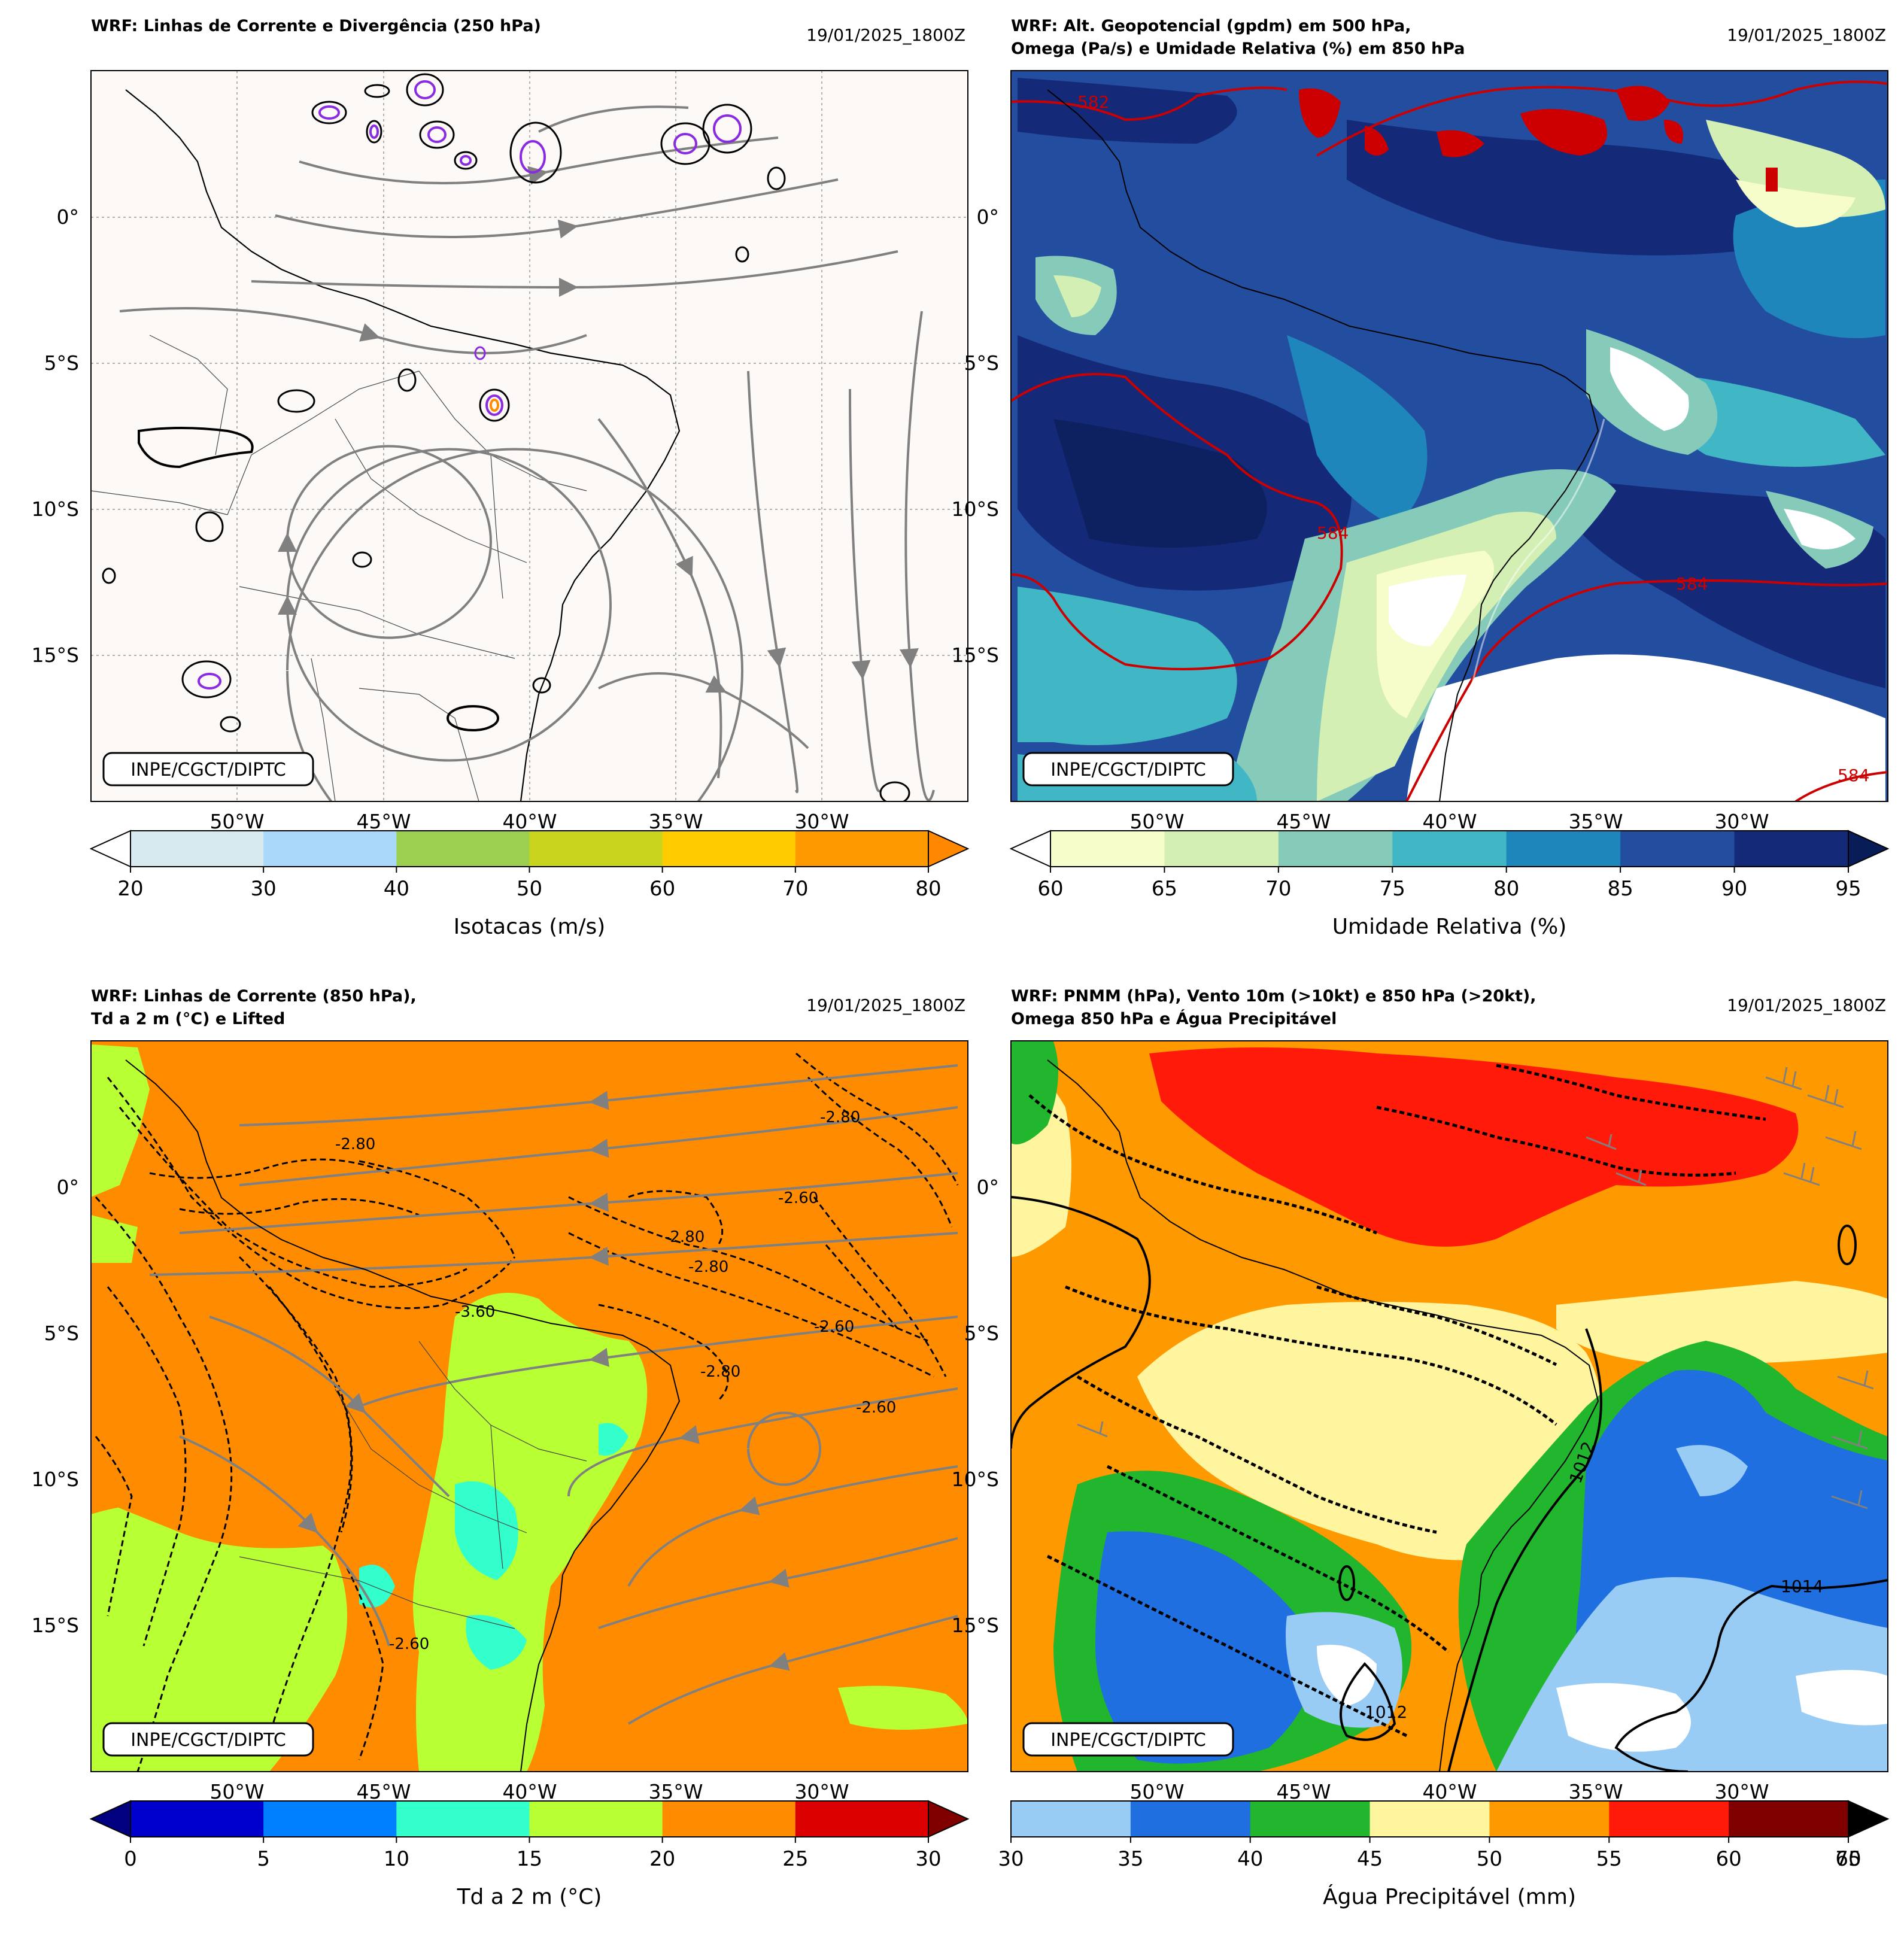  What do you see at coordinates (237, 821) in the screenshot?
I see `panel-1-lon-tick-label: 50°W` at bounding box center [237, 821].